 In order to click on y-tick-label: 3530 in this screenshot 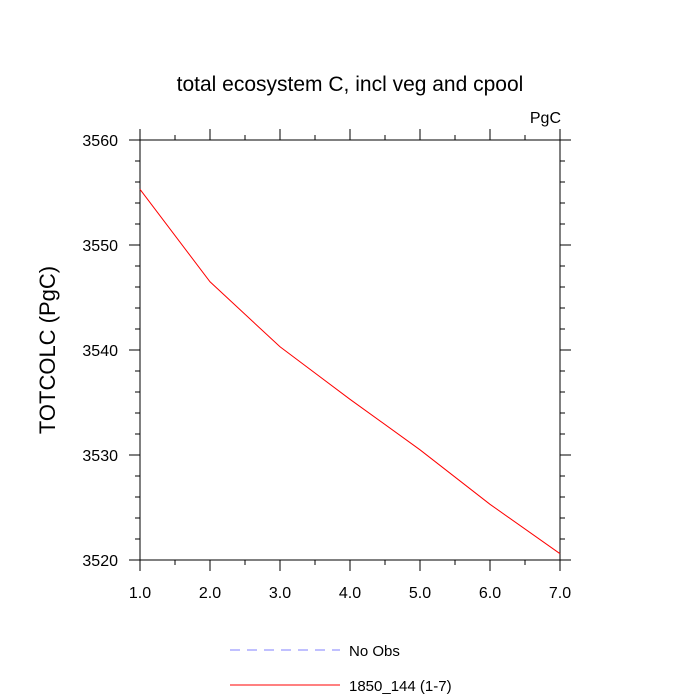, I will do `click(100, 456)`.